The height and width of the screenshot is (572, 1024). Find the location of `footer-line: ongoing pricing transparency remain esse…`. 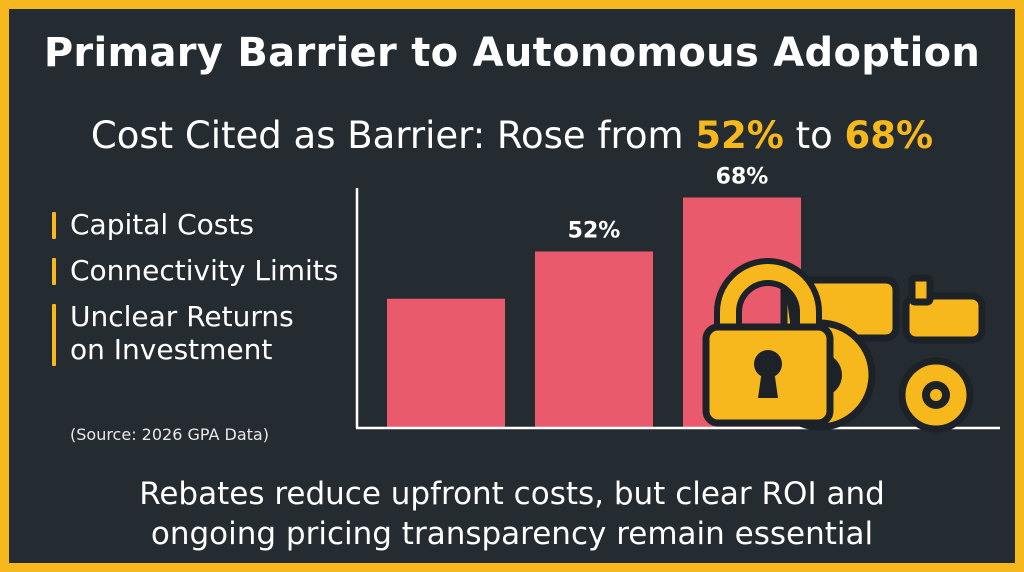

footer-line: ongoing pricing transparency remain esse… is located at coordinates (512, 534).